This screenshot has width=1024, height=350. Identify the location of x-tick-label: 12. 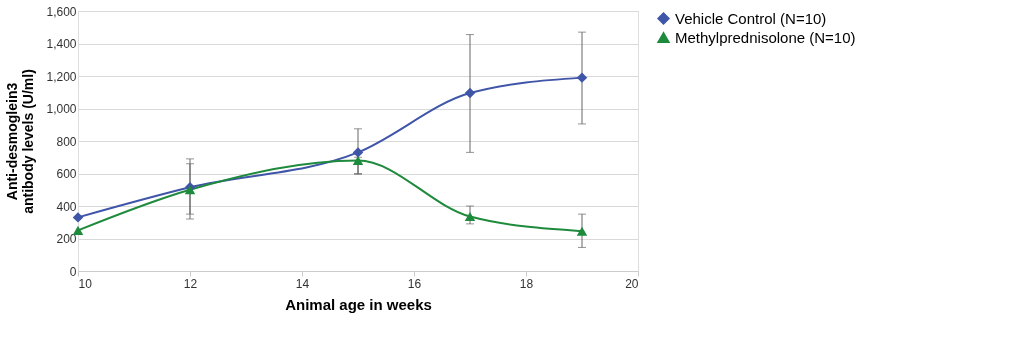
(190, 283).